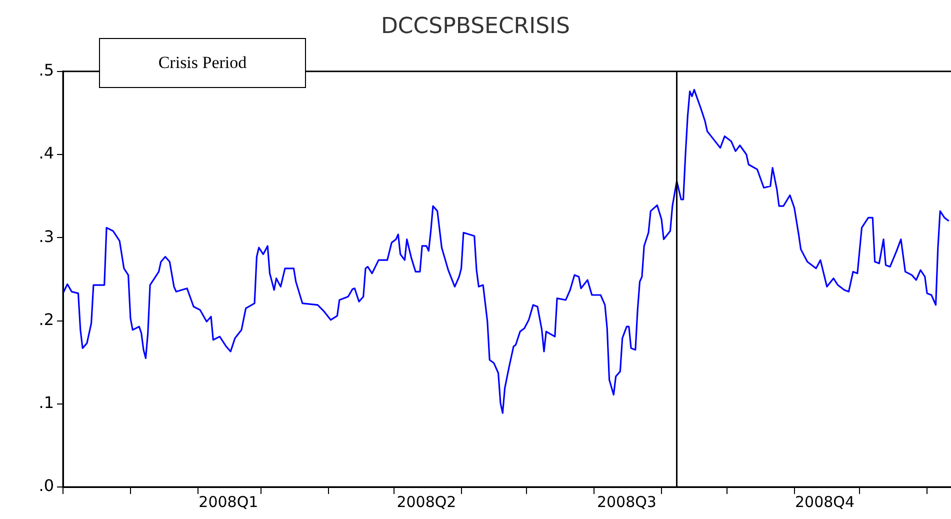  What do you see at coordinates (475, 26) in the screenshot?
I see `chart-title: DCCSPBSECRISIS` at bounding box center [475, 26].